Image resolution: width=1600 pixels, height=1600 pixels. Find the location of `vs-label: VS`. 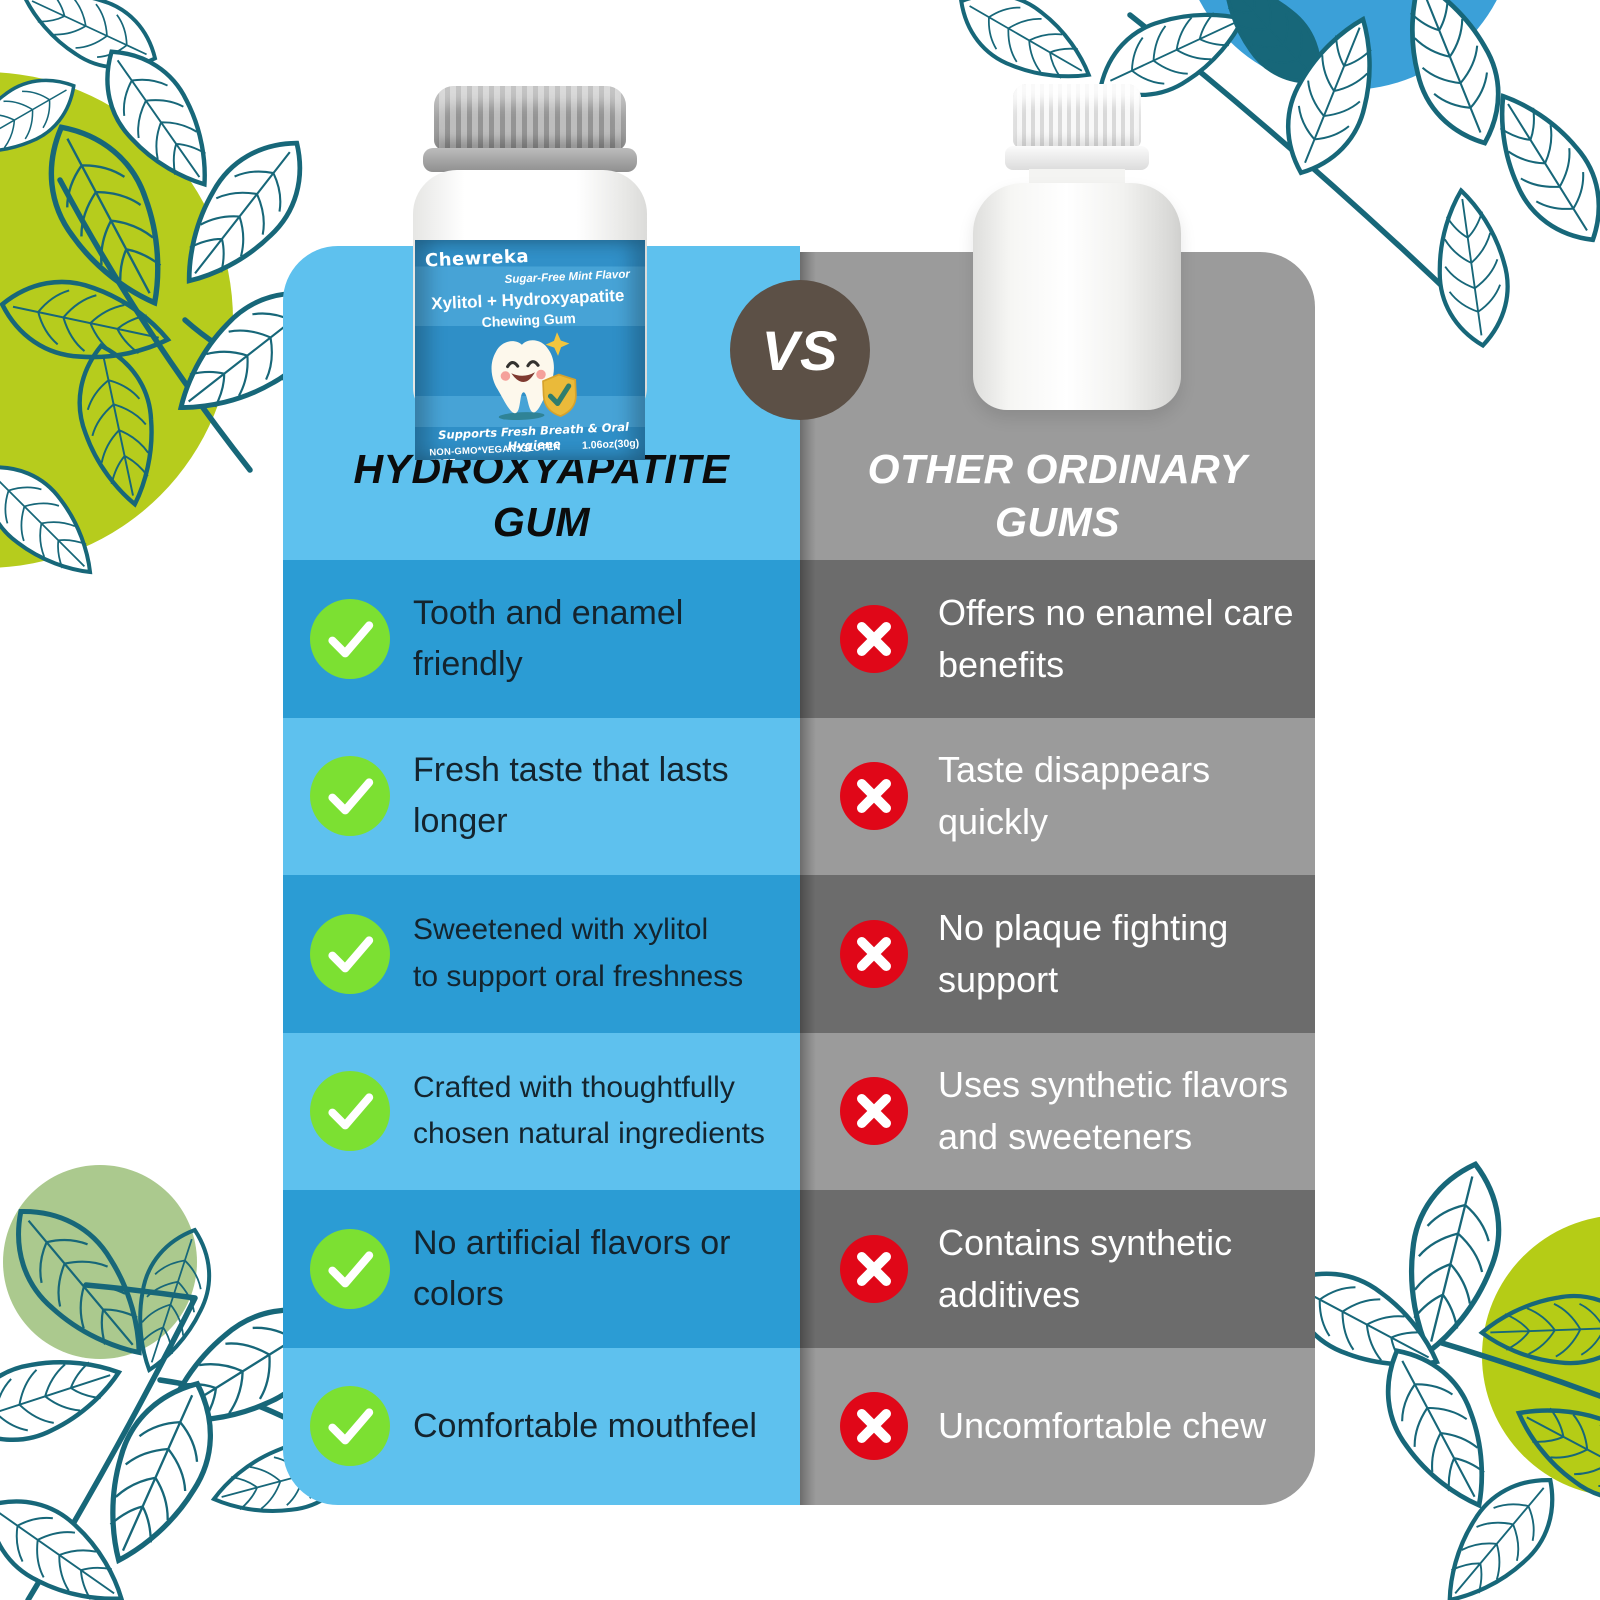

vs-label: VS is located at coordinates (800, 350).